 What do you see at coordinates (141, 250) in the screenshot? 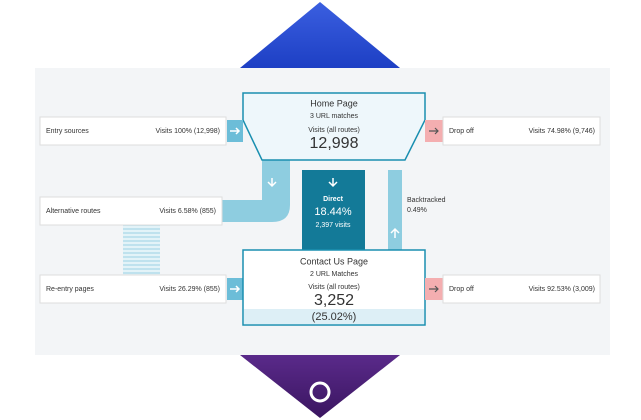
I see `reentry-flow` at bounding box center [141, 250].